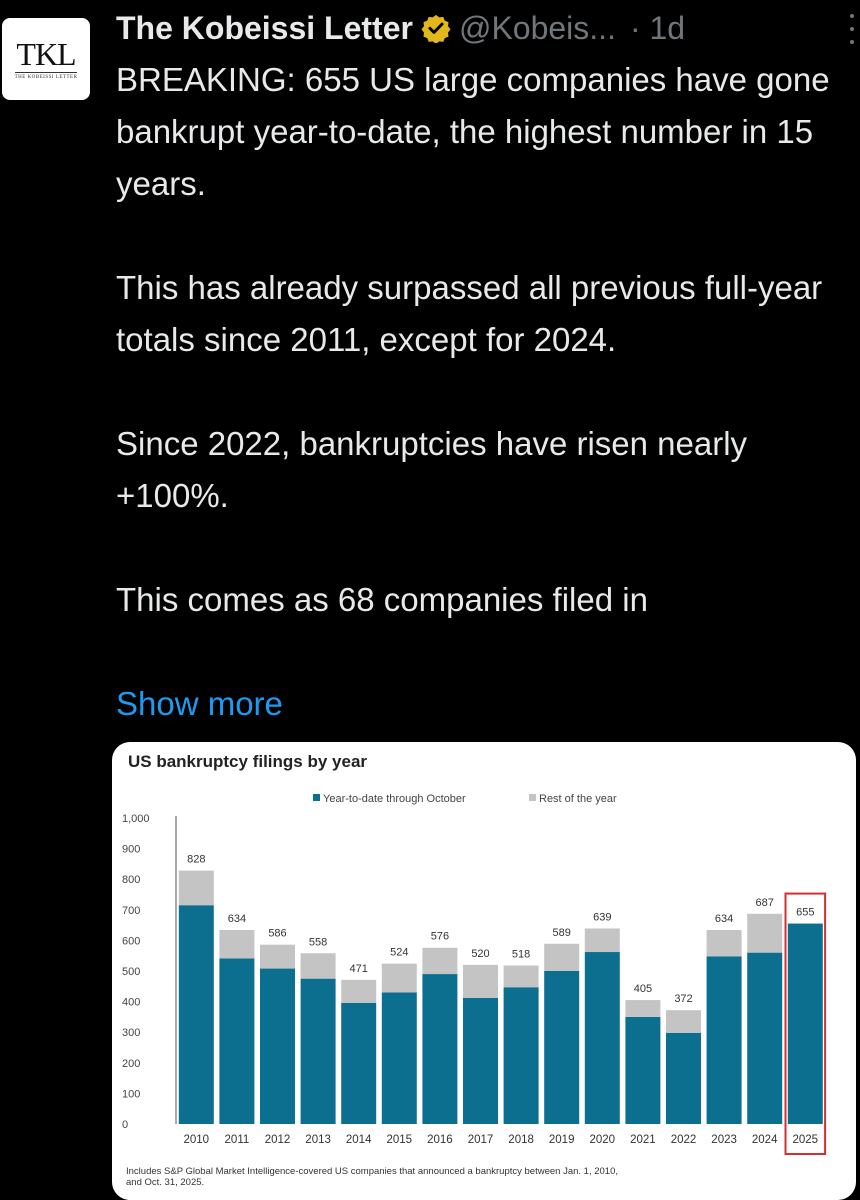 The height and width of the screenshot is (1200, 860). I want to click on data-label-2011: 634, so click(237, 919).